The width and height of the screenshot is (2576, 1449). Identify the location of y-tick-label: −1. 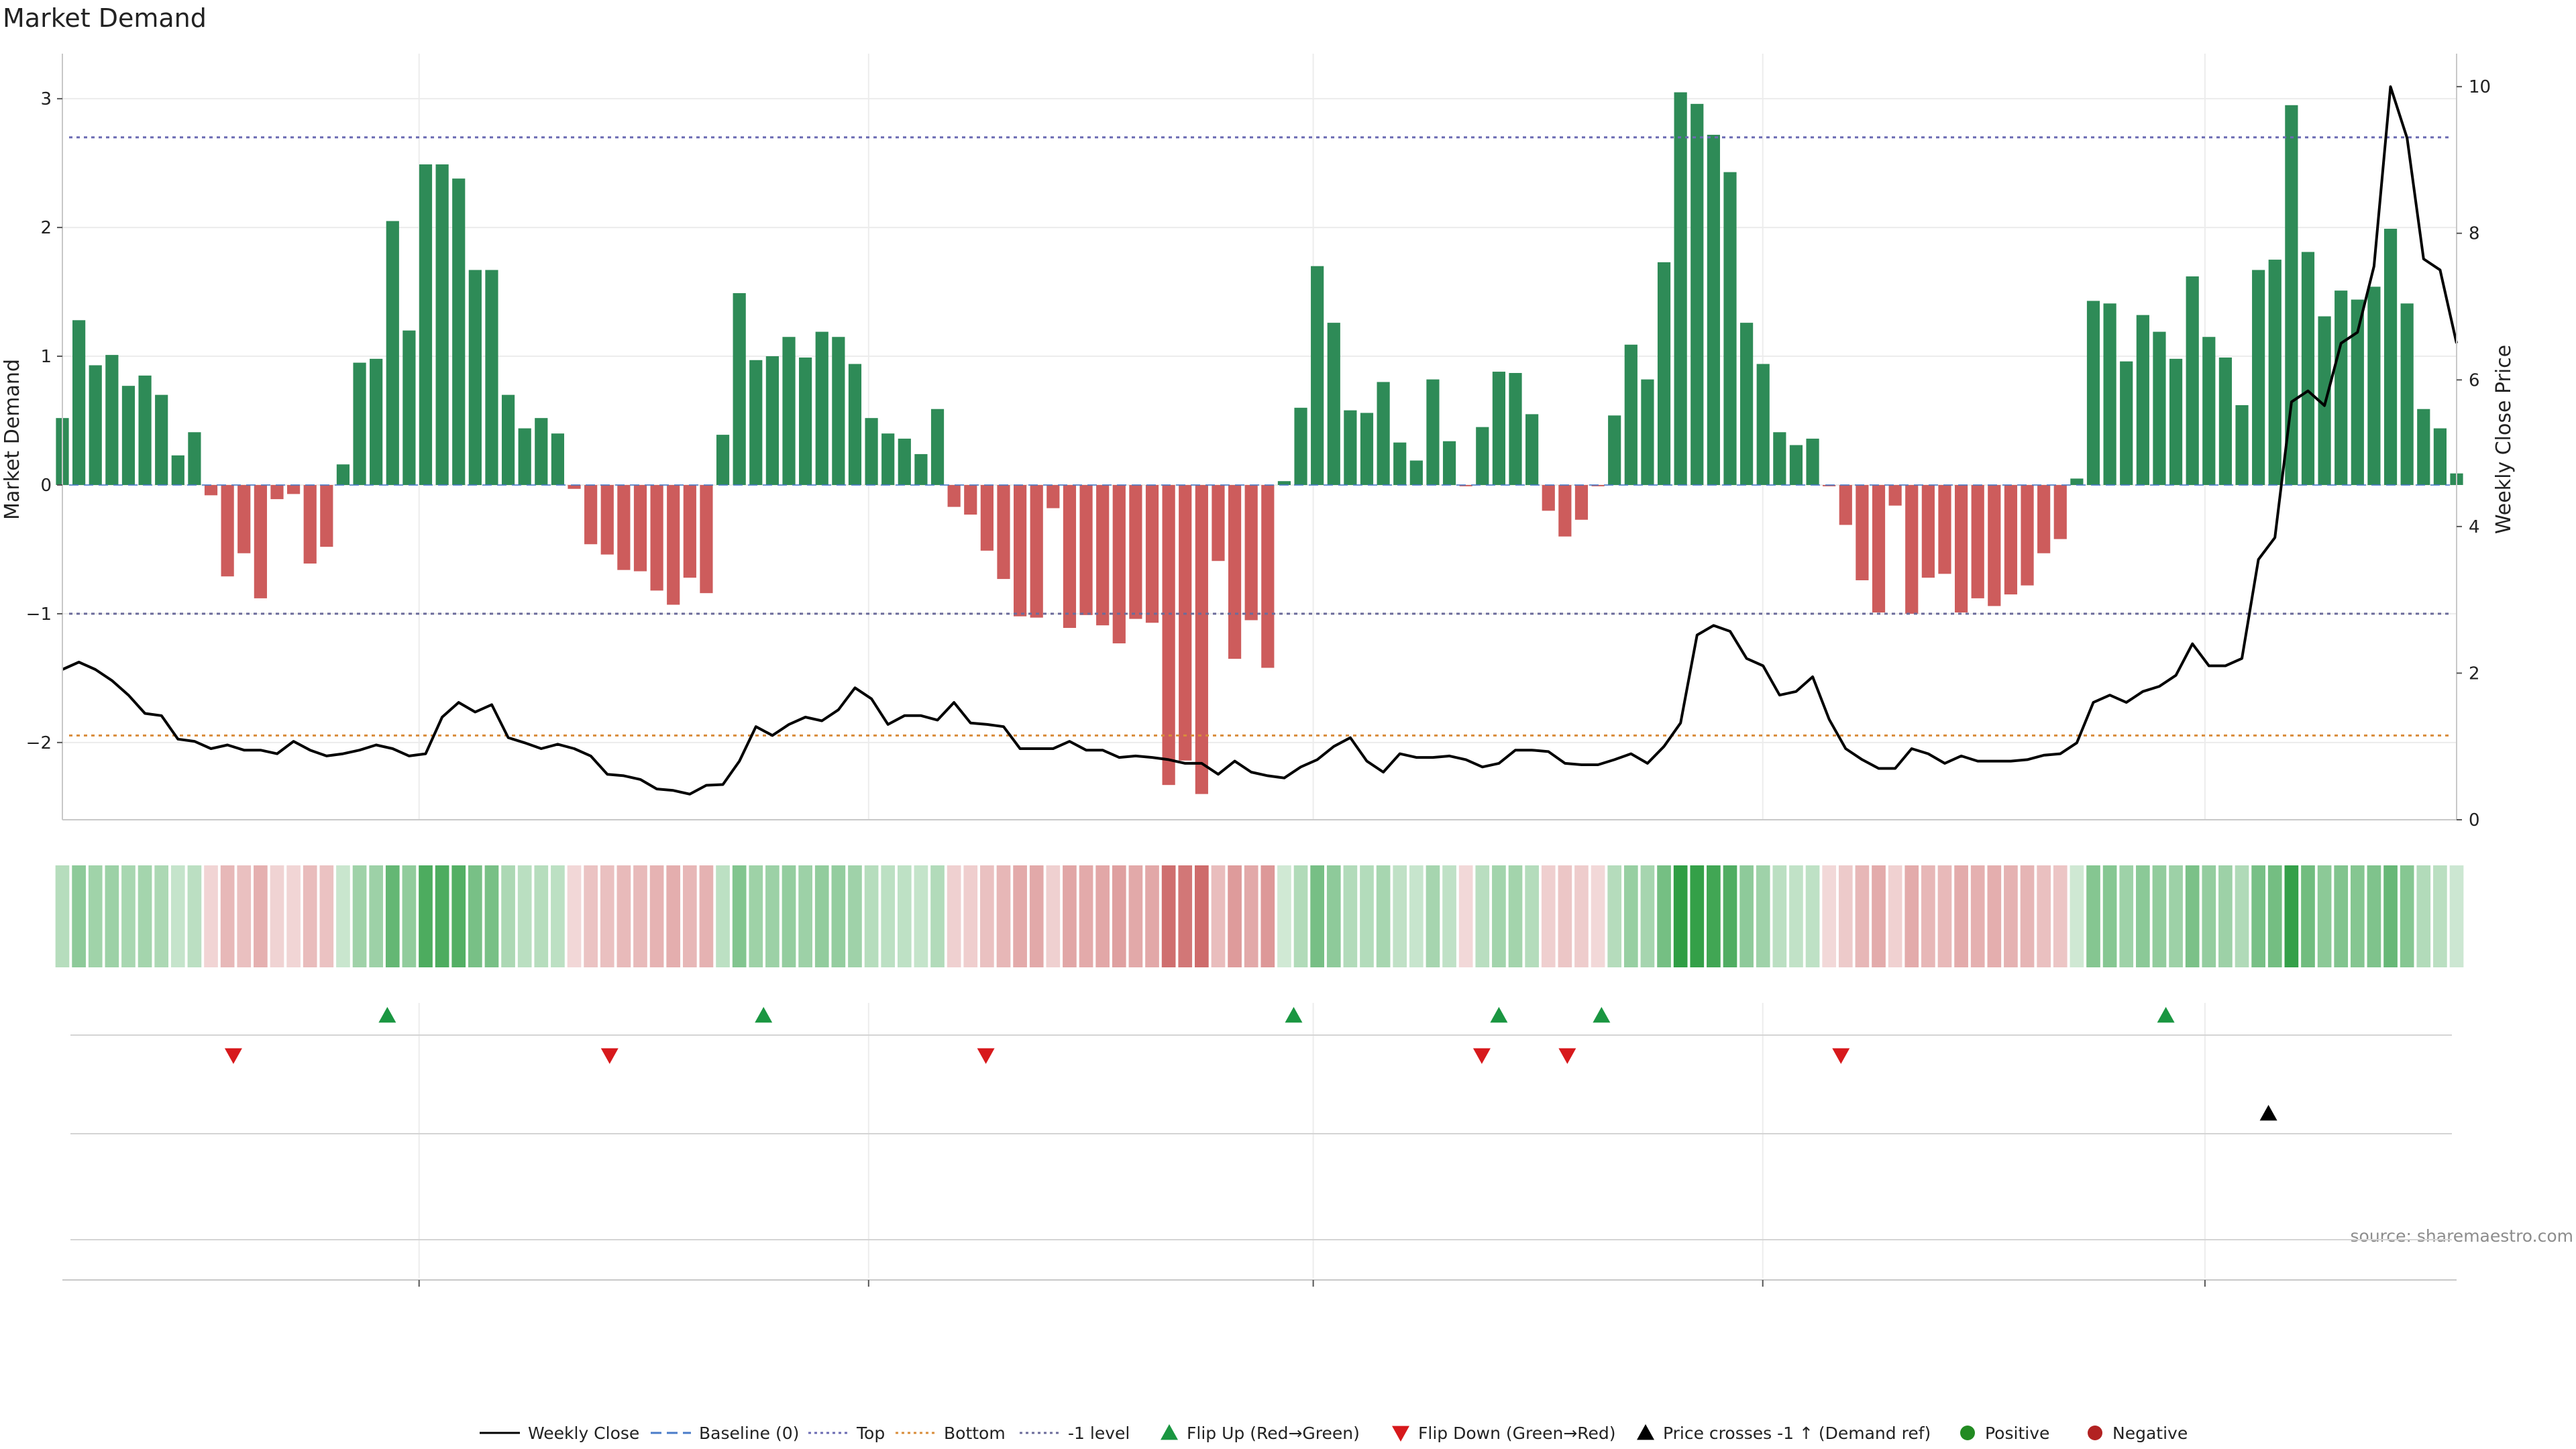
(39, 614).